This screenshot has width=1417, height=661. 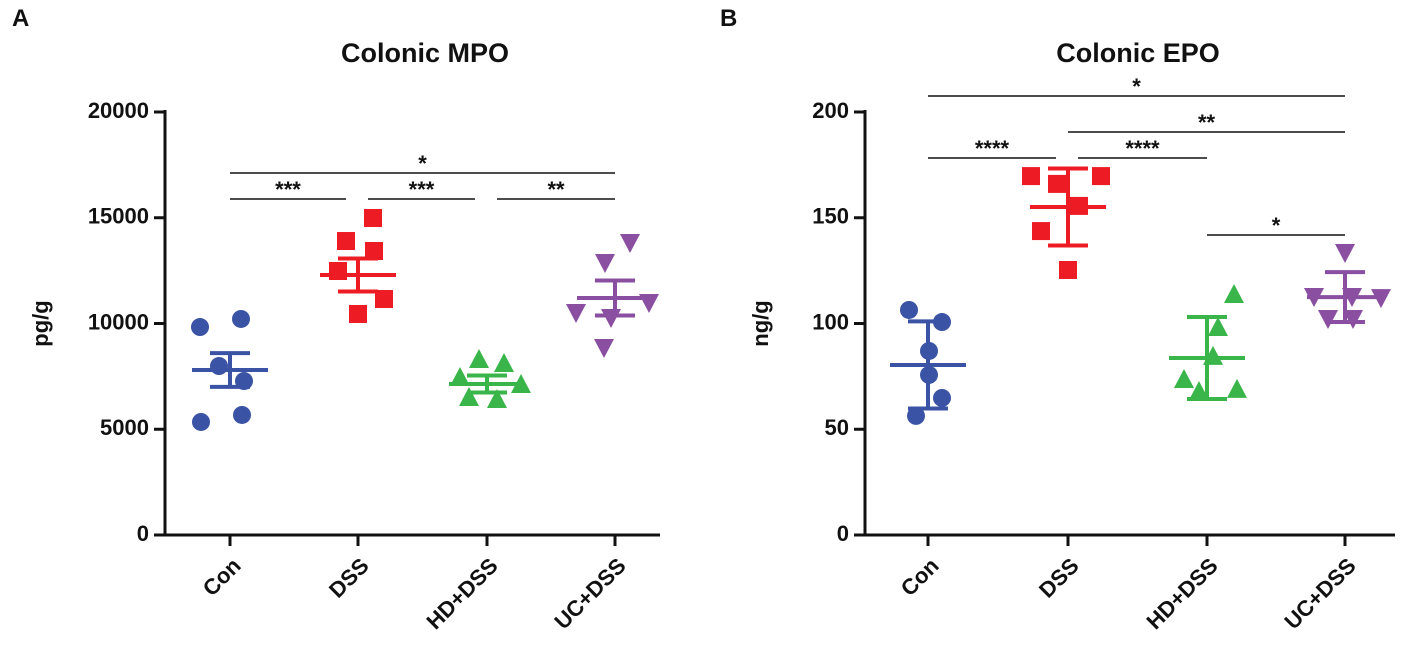 I want to click on y-tick-label: 10000, so click(x=118, y=321).